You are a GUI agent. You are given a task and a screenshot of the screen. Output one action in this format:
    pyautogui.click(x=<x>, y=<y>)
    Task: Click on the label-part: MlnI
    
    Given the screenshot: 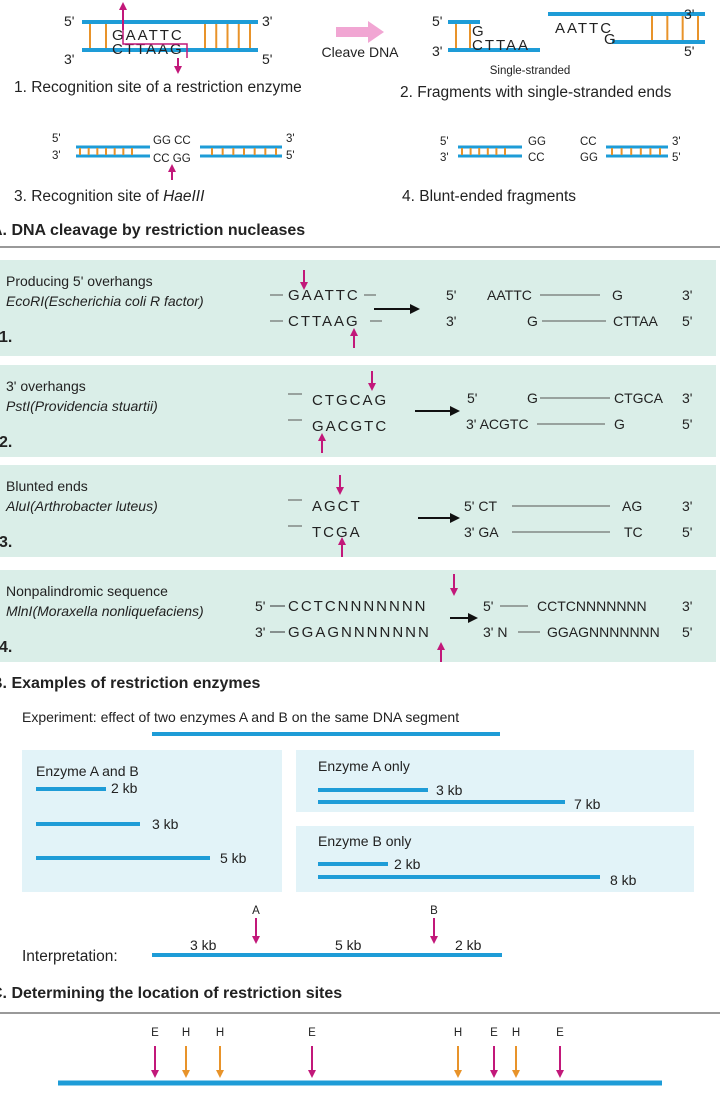 What is the action you would take?
    pyautogui.click(x=19, y=611)
    